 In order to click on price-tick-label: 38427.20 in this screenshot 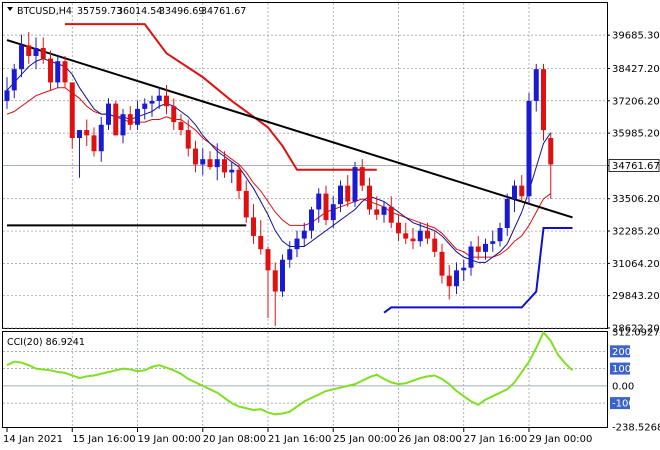, I will do `click(636, 69)`.